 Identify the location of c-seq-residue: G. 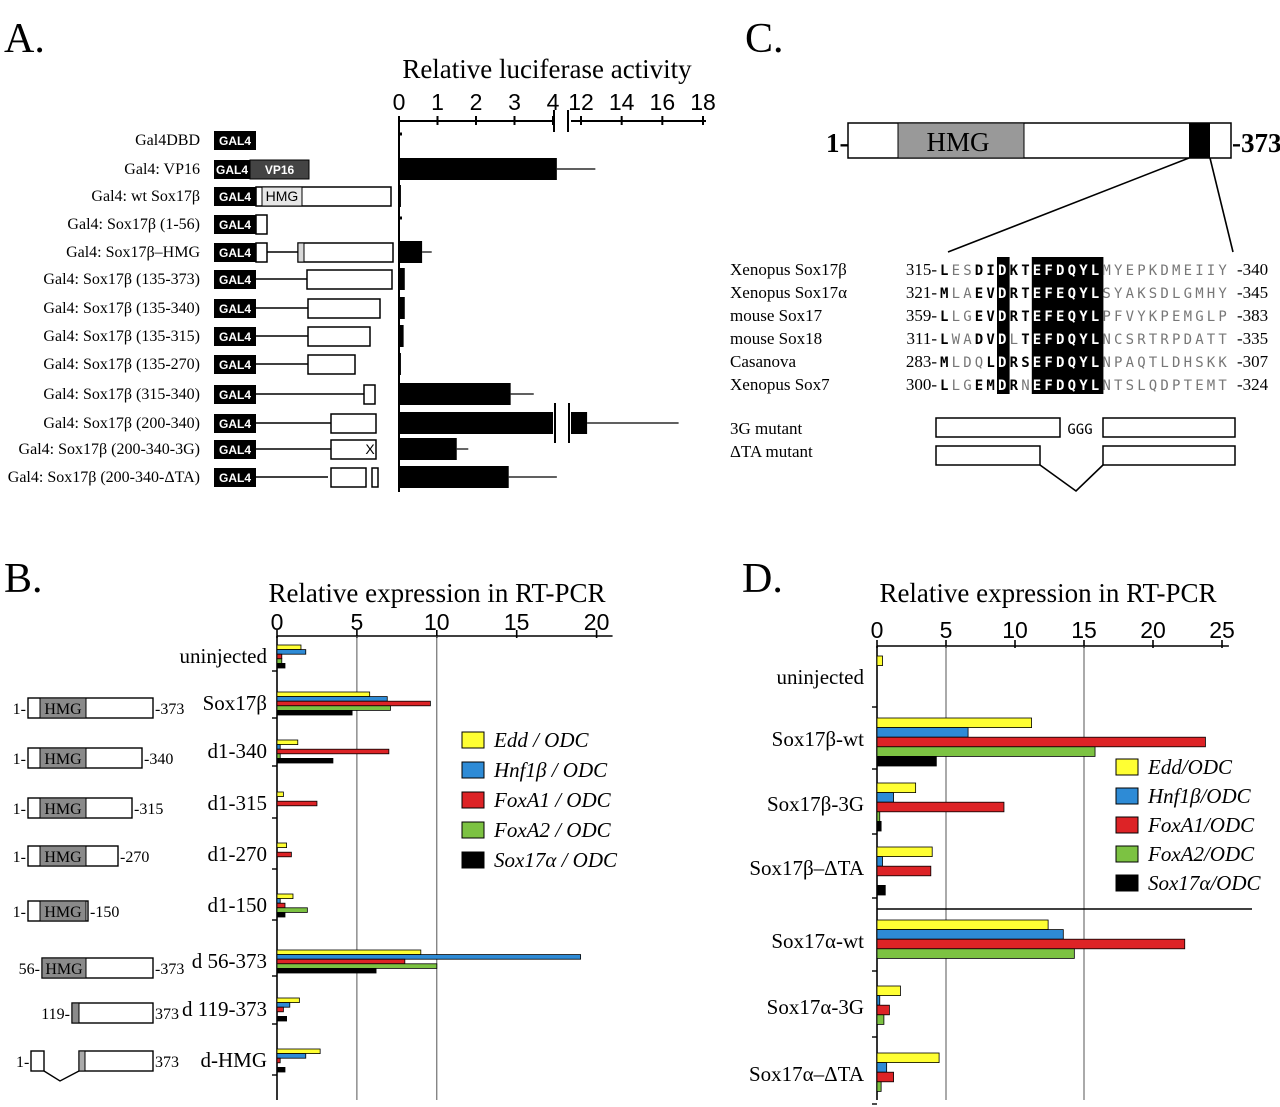
(967, 317).